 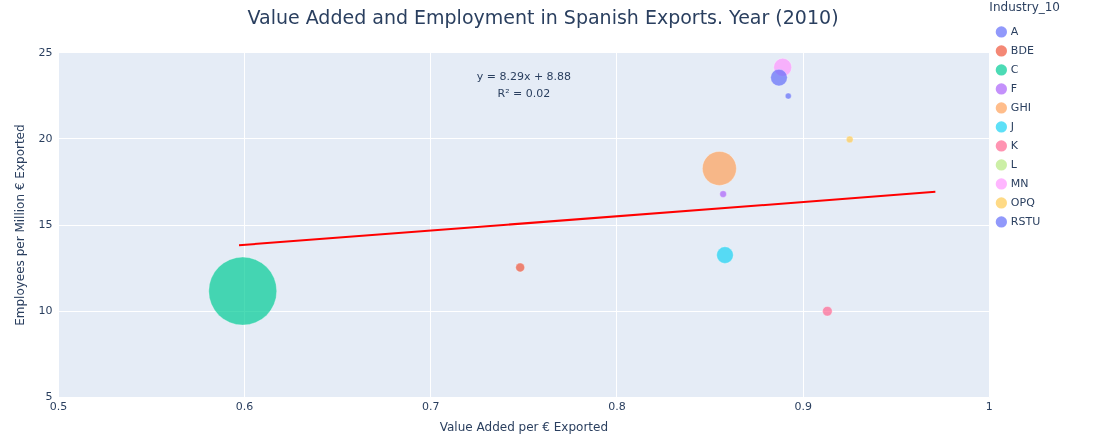 What do you see at coordinates (45, 224) in the screenshot?
I see `y-tick-label: 15` at bounding box center [45, 224].